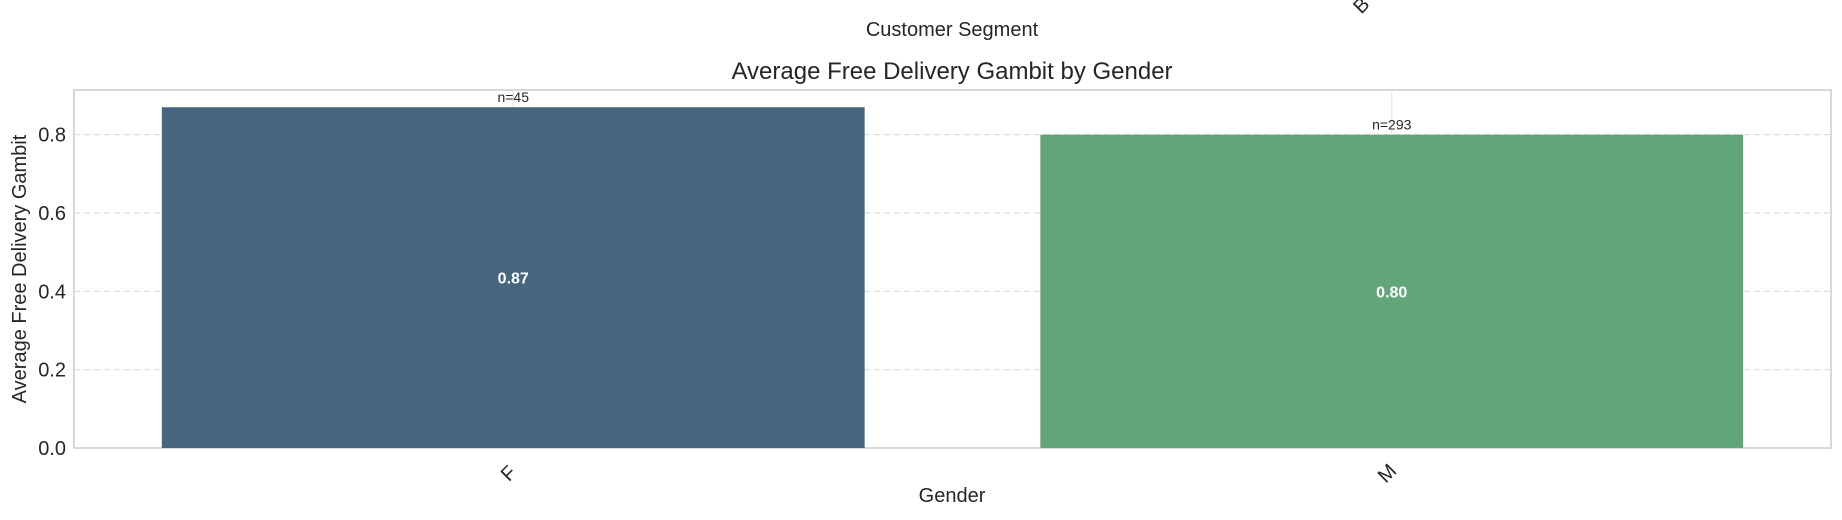 Image resolution: width=1842 pixels, height=520 pixels. I want to click on x-tick-label: M, so click(1387, 473).